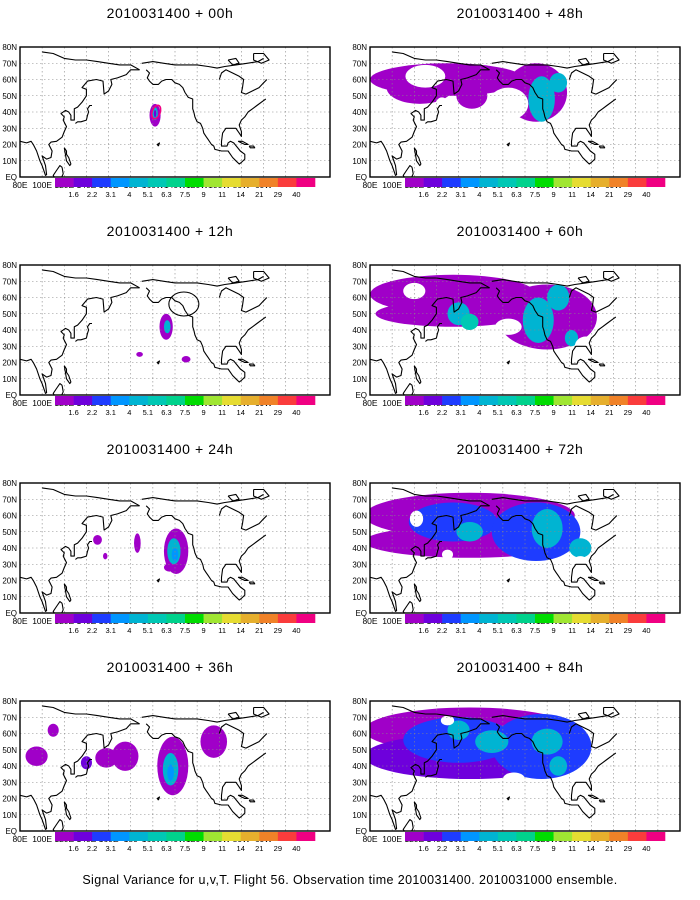  Describe the element at coordinates (185, 630) in the screenshot. I see `colorbar-level-label: 7.5` at that location.